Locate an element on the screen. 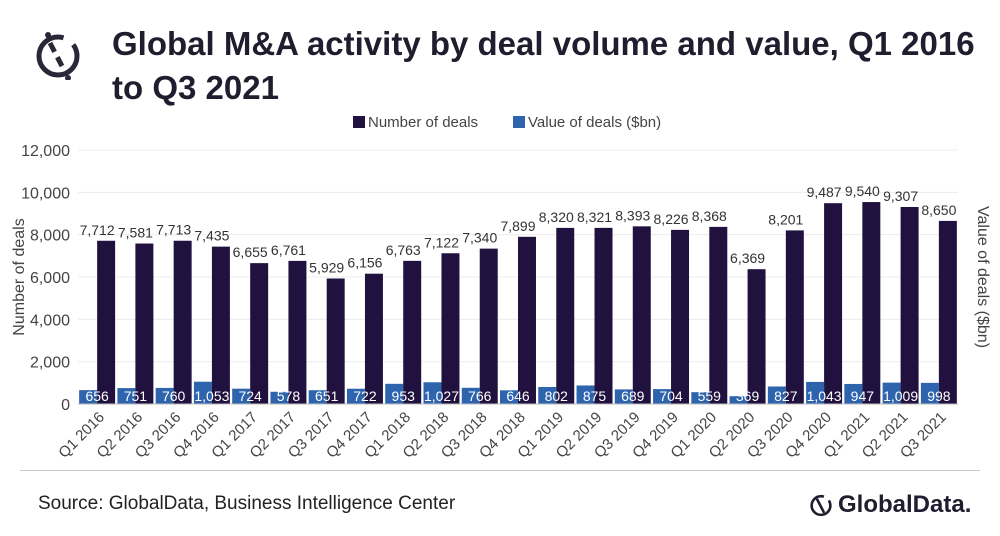 Image resolution: width=1000 pixels, height=536 pixels. y2-axis-label: Value of deals ($bn) is located at coordinates (982, 277).